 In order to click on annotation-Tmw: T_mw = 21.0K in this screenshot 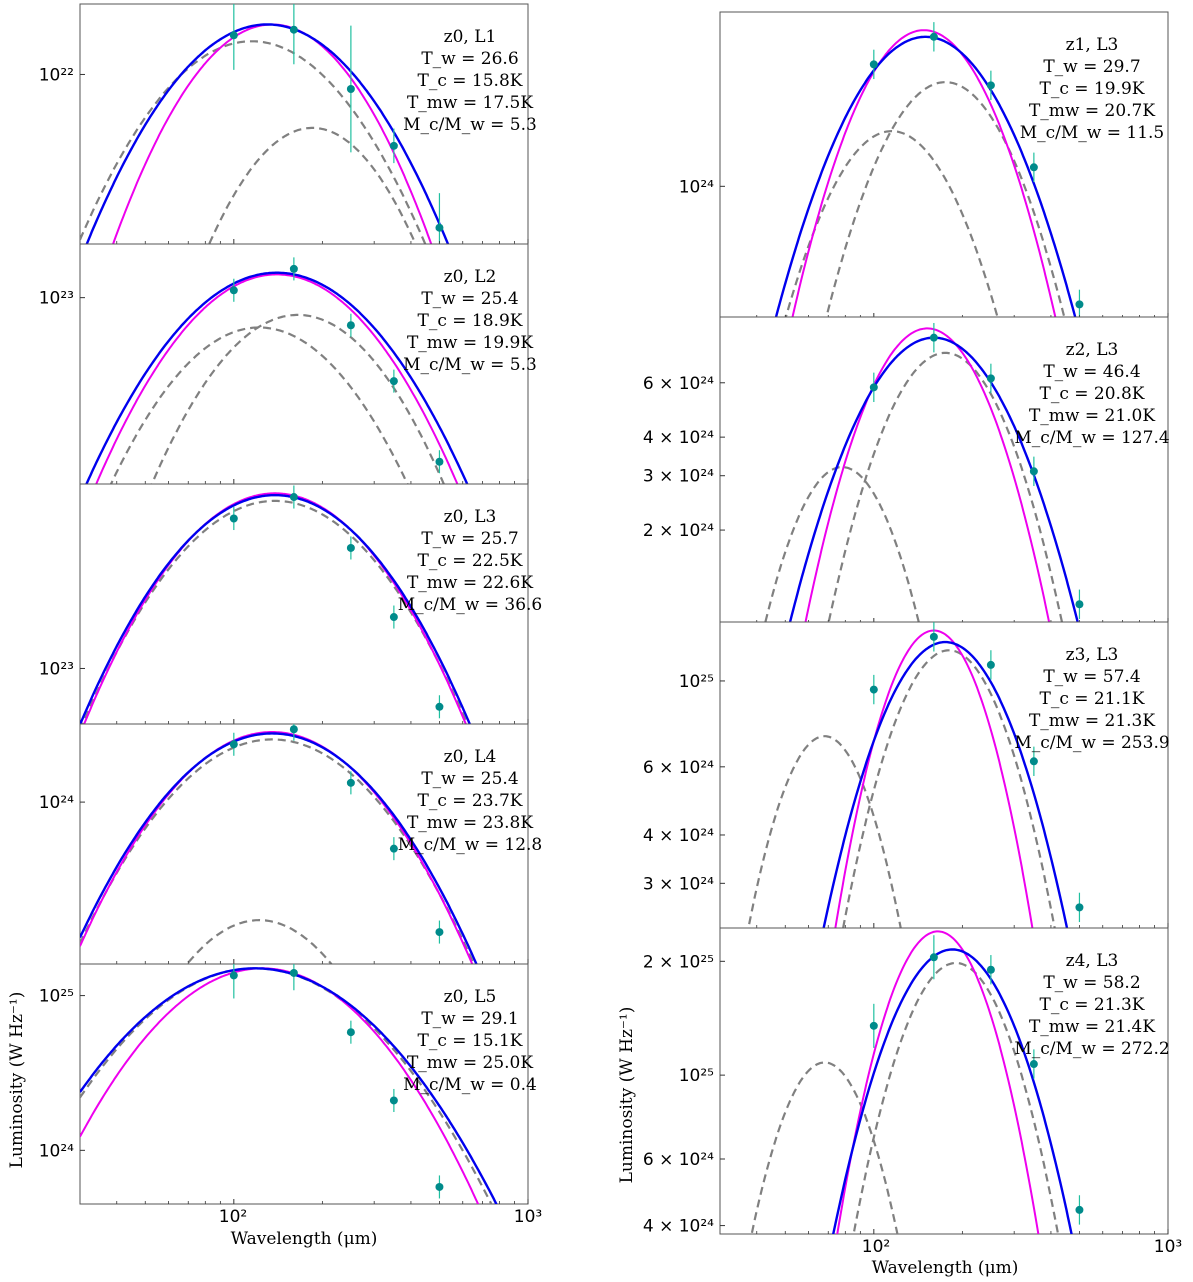, I will do `click(1092, 416)`.